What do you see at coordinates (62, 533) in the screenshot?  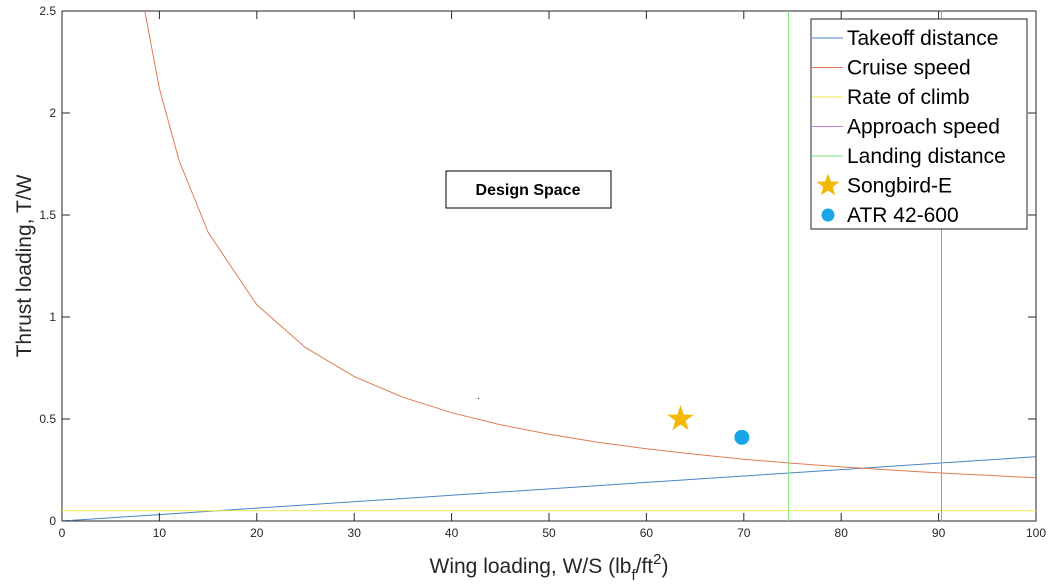 I see `x-tick-label: 0` at bounding box center [62, 533].